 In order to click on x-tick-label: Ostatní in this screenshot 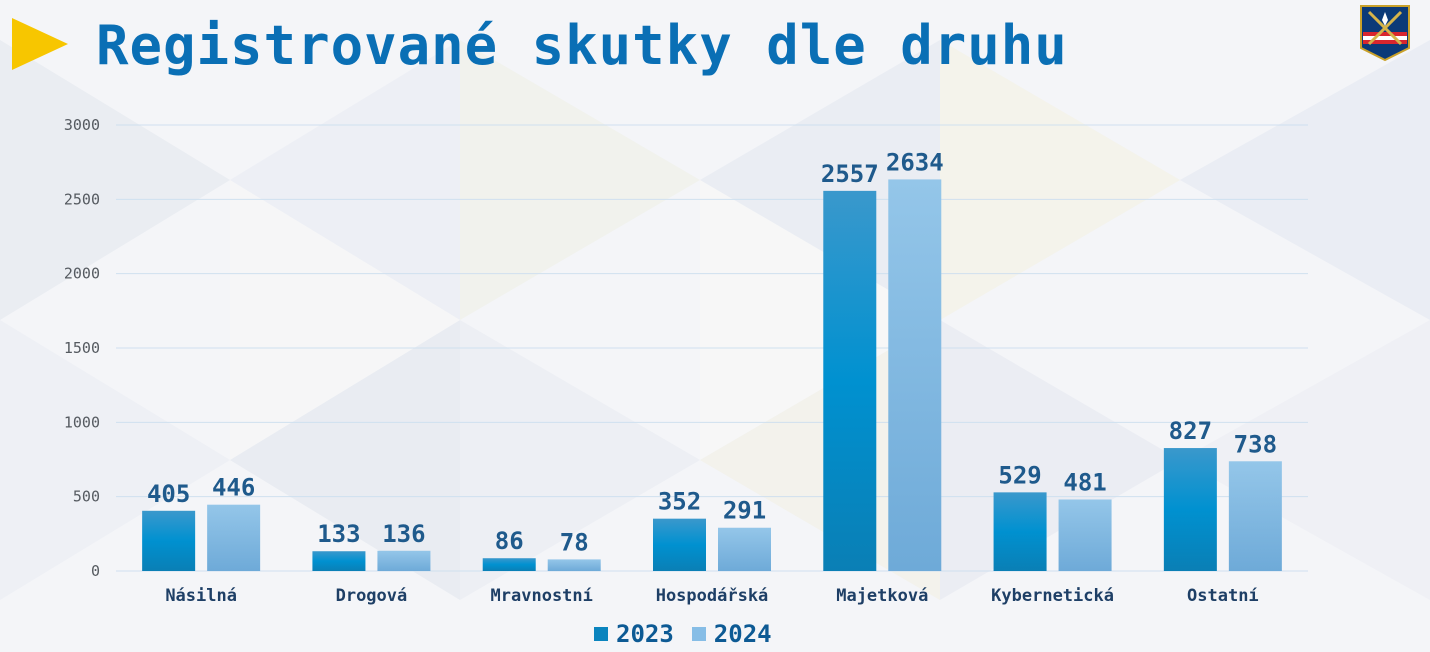, I will do `click(1223, 596)`.